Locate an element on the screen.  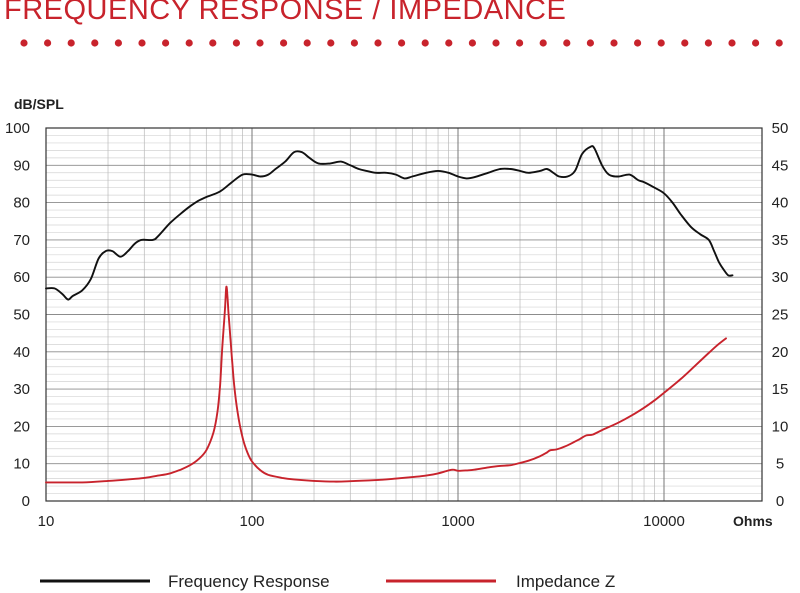
left-tick-label: 50 is located at coordinates (21, 315).